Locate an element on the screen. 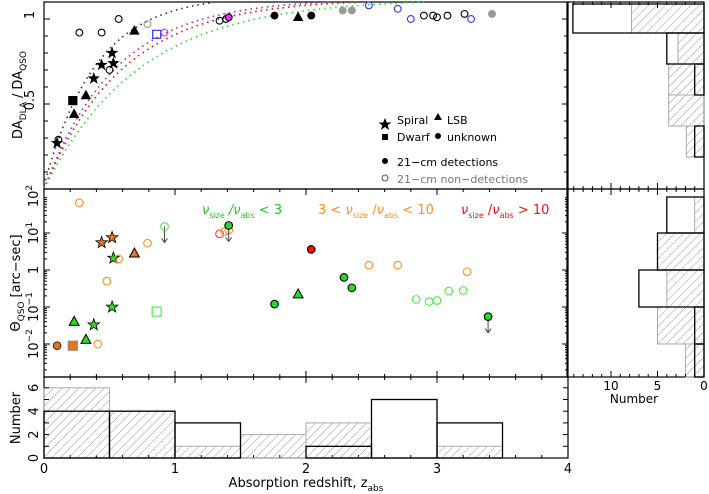 The height and width of the screenshot is (494, 709). curve-black is located at coordinates (129, 93).